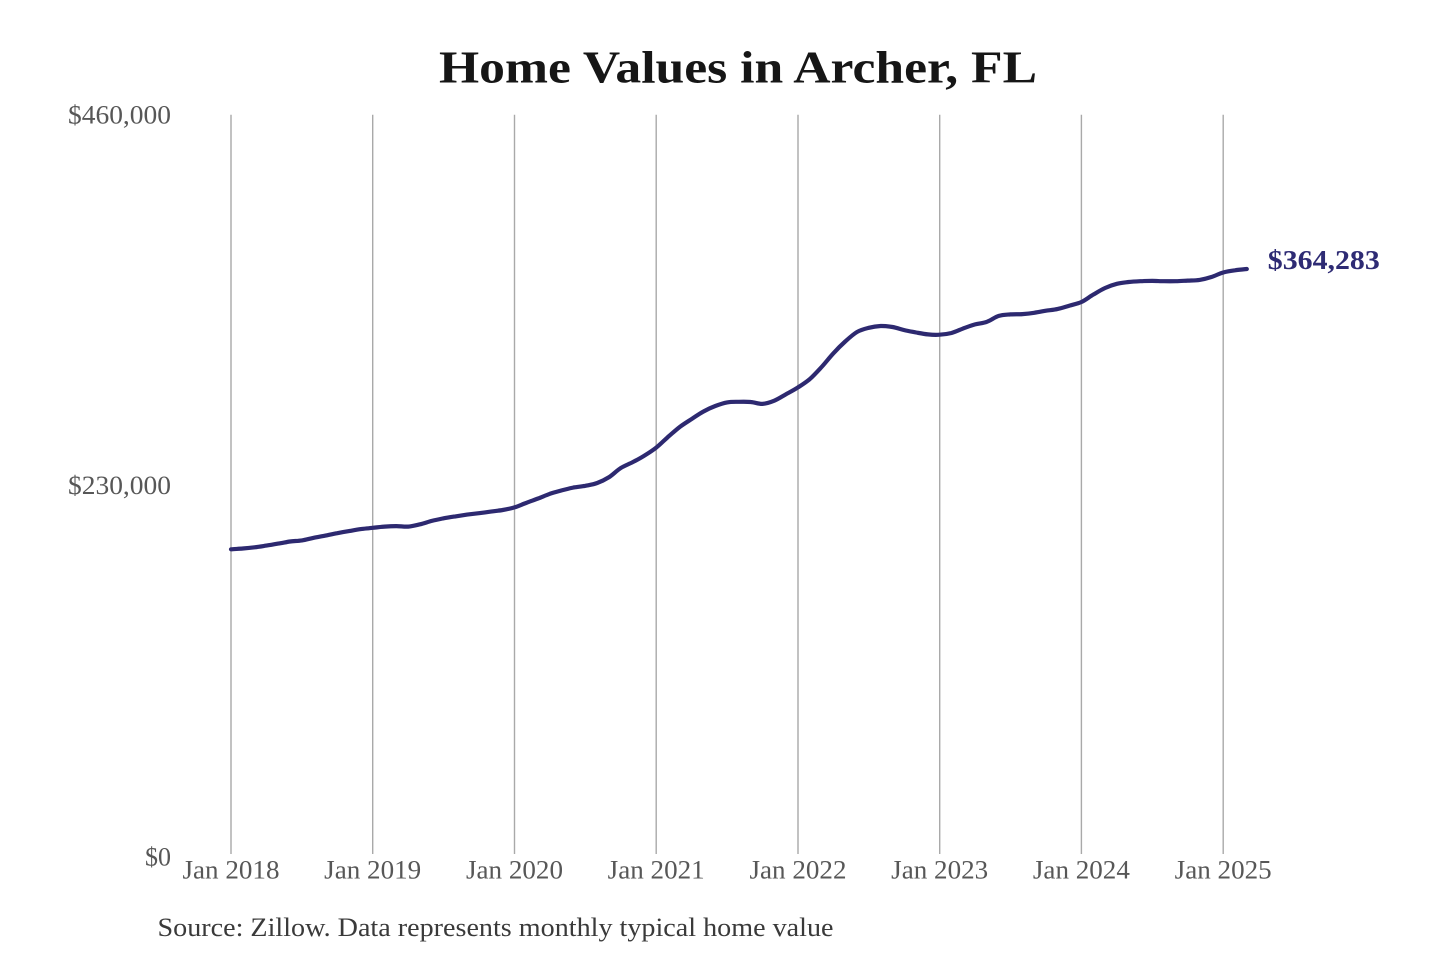 This screenshot has height=960, width=1440. I want to click on svg-text: Jan 2021, so click(656, 869).